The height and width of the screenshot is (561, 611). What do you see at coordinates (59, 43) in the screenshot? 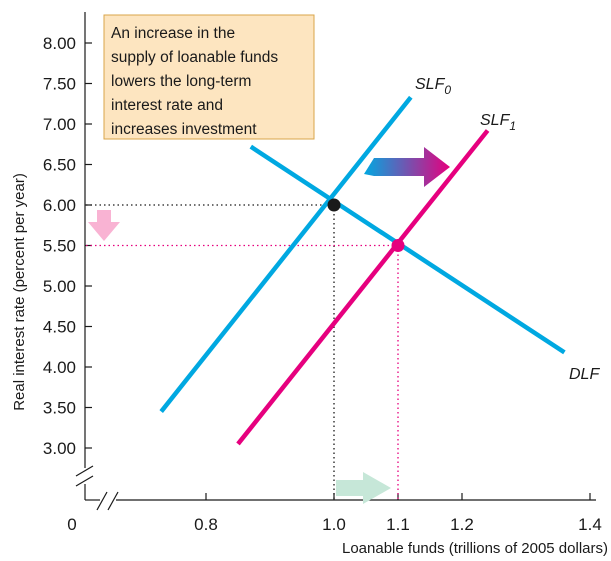
I see `y-tick-label-10: 8.00` at bounding box center [59, 43].